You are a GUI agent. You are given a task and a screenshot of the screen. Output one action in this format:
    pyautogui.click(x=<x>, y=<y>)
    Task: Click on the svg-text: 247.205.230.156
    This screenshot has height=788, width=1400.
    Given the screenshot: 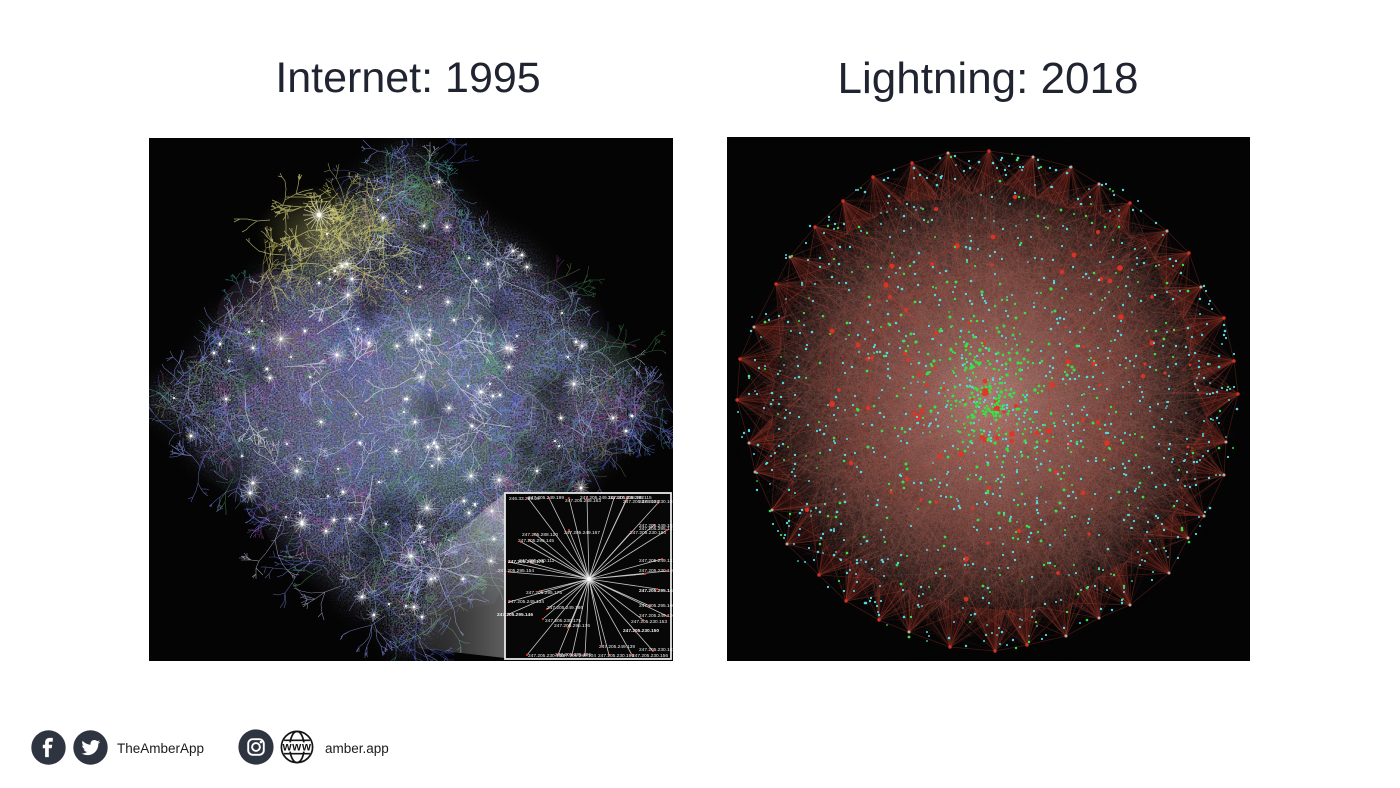 What is the action you would take?
    pyautogui.click(x=650, y=656)
    